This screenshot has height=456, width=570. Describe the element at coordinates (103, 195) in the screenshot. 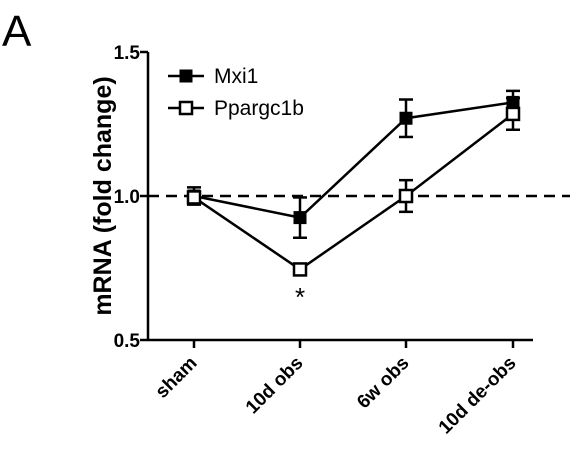

I see `y-axis-label: mRNA (fold change)` at that location.